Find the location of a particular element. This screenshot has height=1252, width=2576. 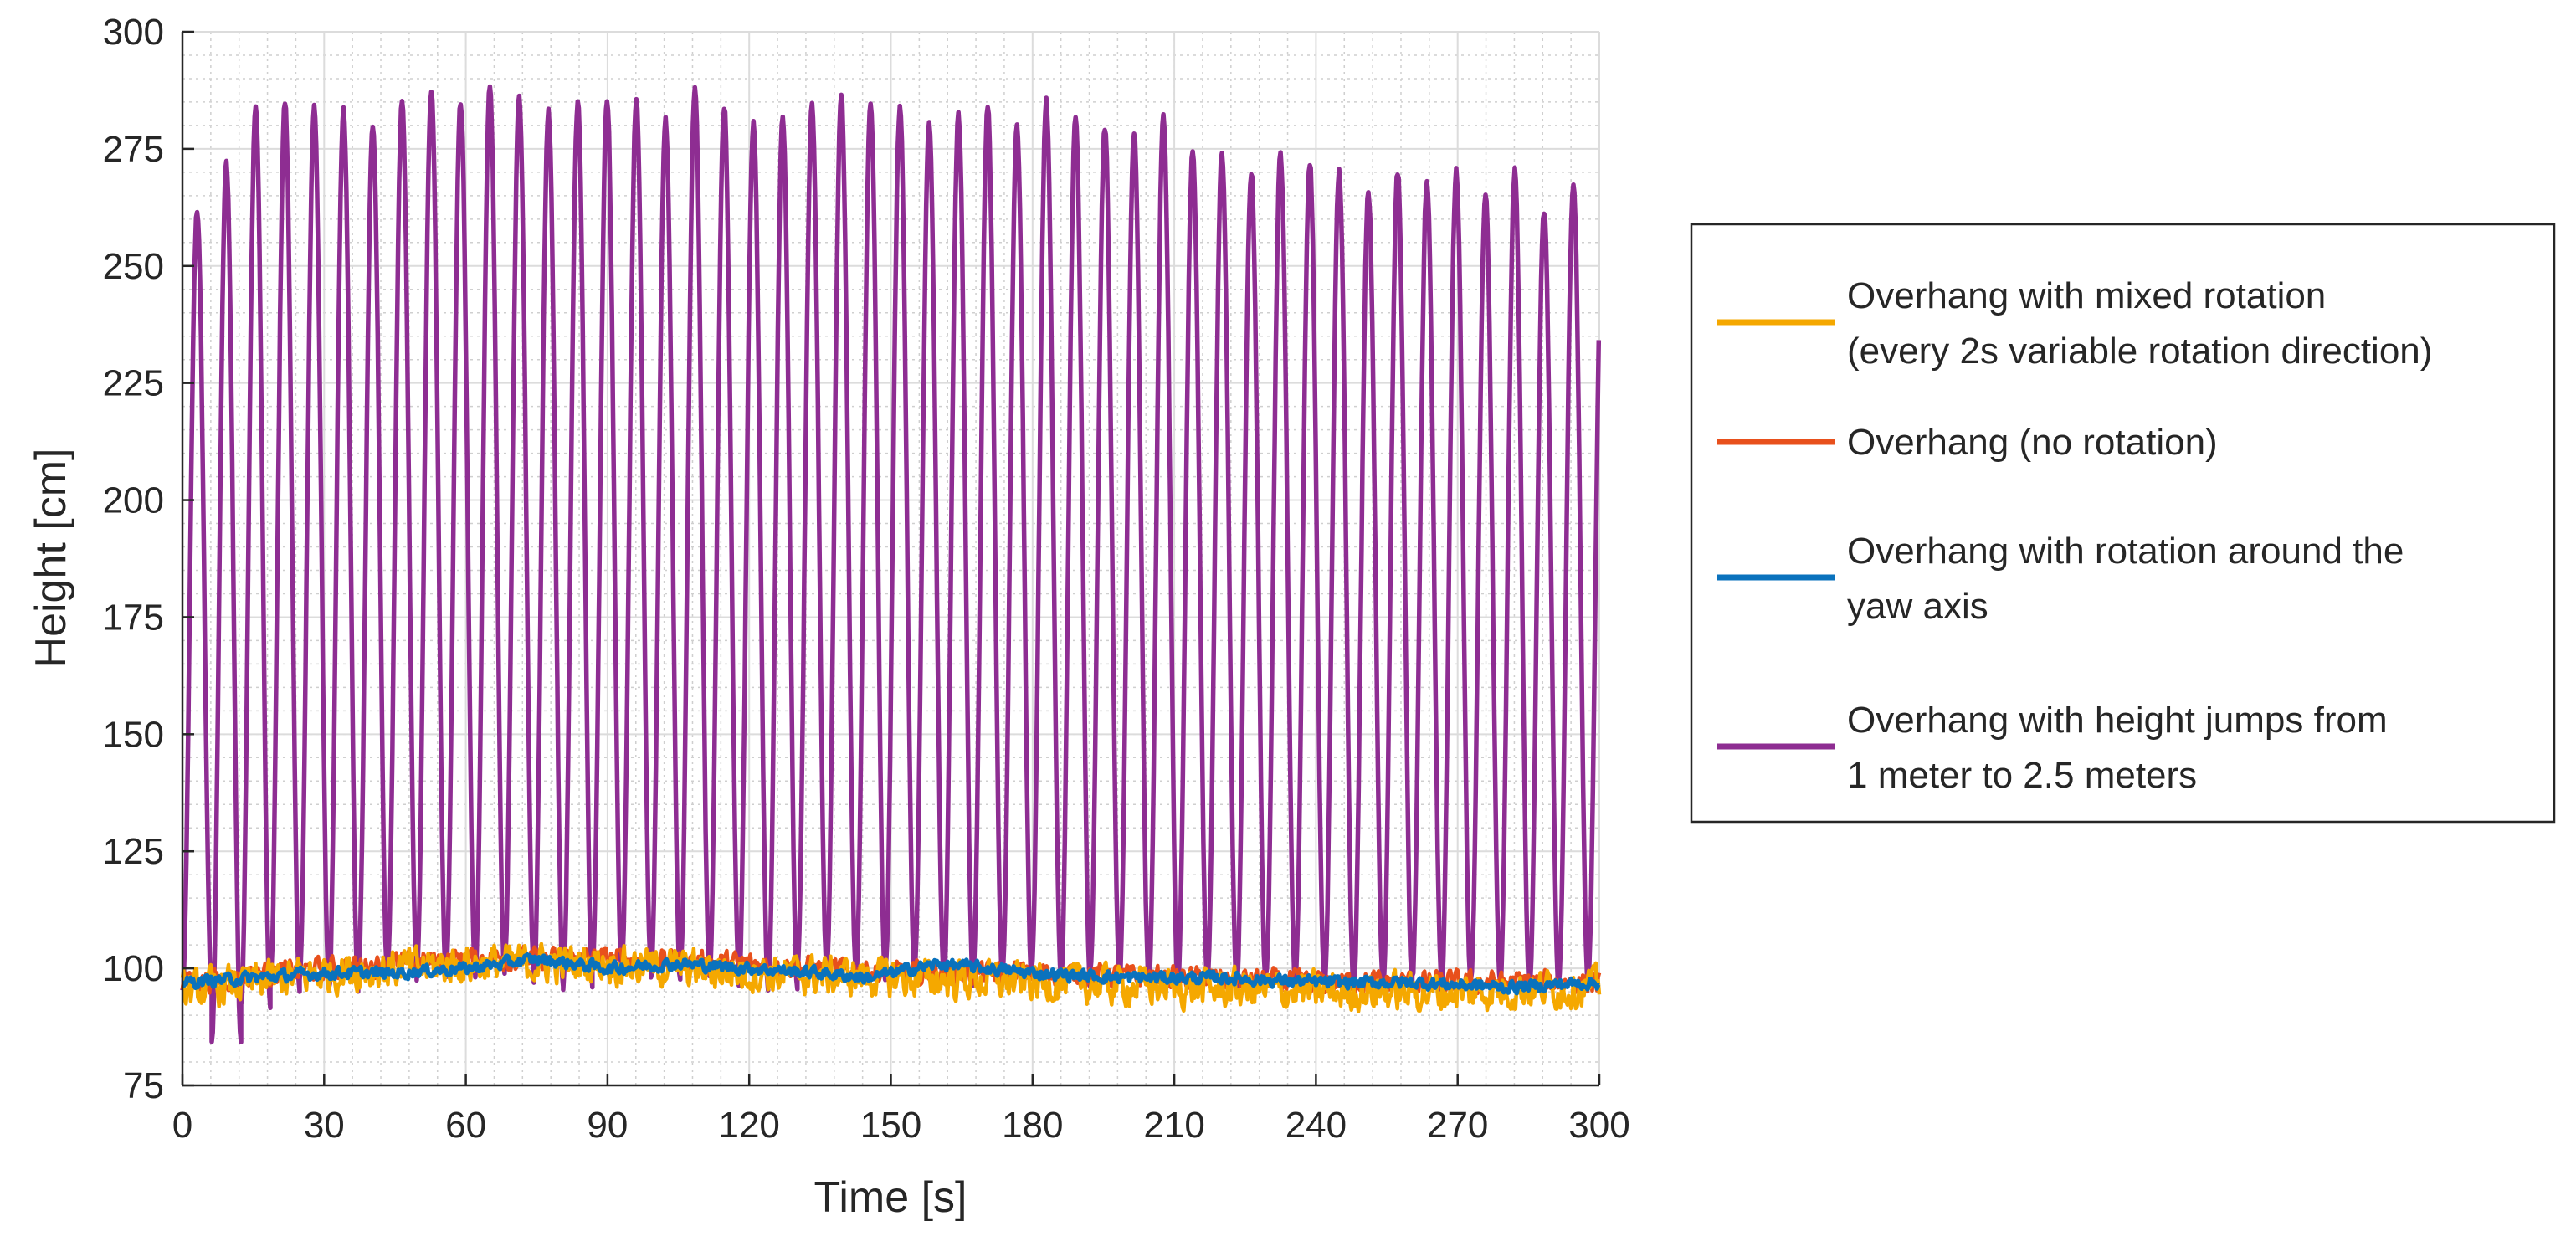

y-tick-label: 175 is located at coordinates (133, 617).